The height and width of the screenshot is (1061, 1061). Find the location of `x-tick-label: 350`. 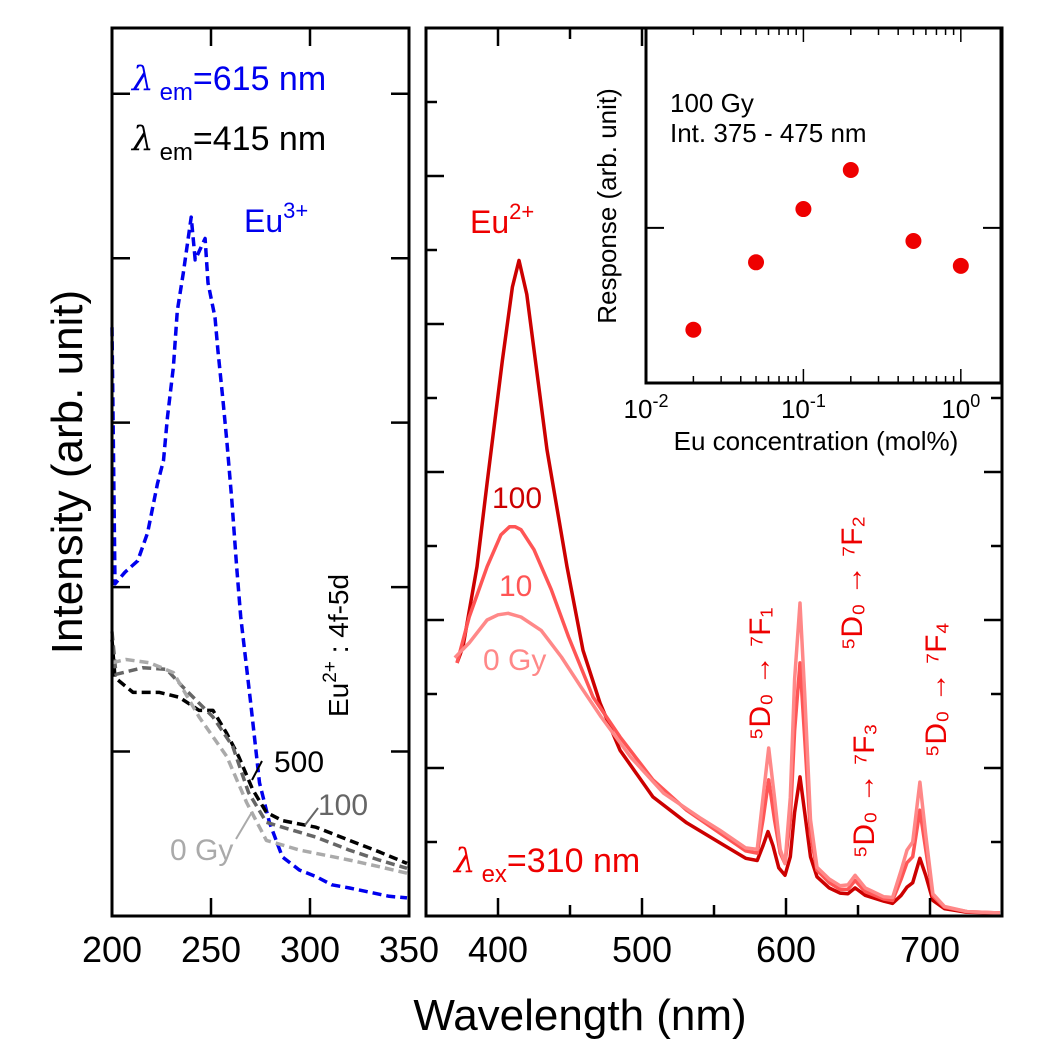

x-tick-label: 350 is located at coordinates (409, 949).